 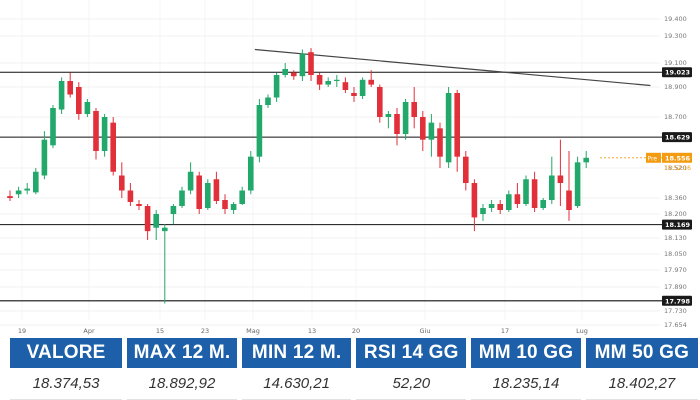 I want to click on level-tag-label: 17.798, so click(x=678, y=301).